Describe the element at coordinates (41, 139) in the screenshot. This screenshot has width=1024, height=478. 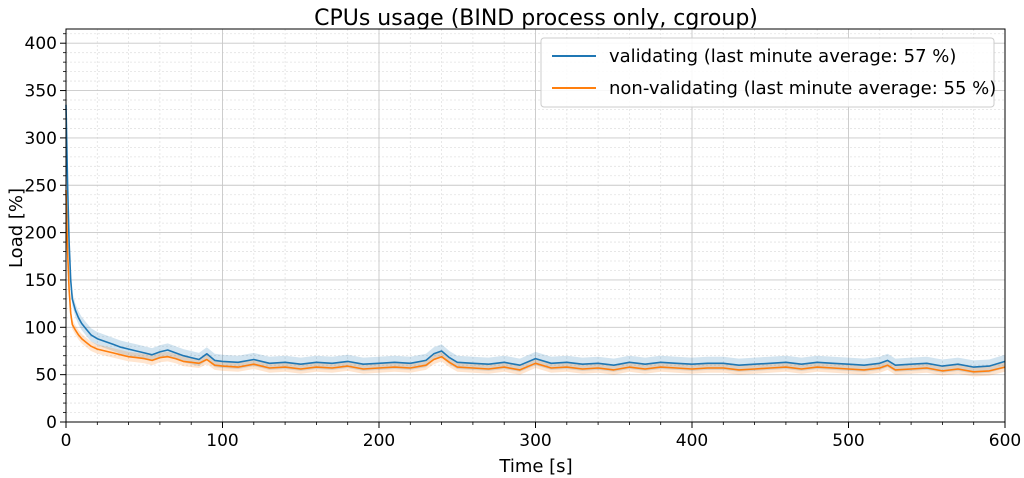
I see `y-tick-label: 300` at that location.